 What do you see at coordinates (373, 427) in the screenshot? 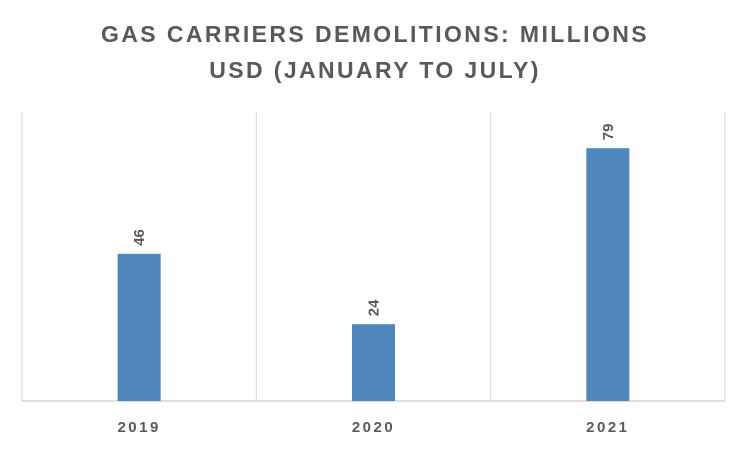
I see `x-tick-label: 2020` at bounding box center [373, 427].